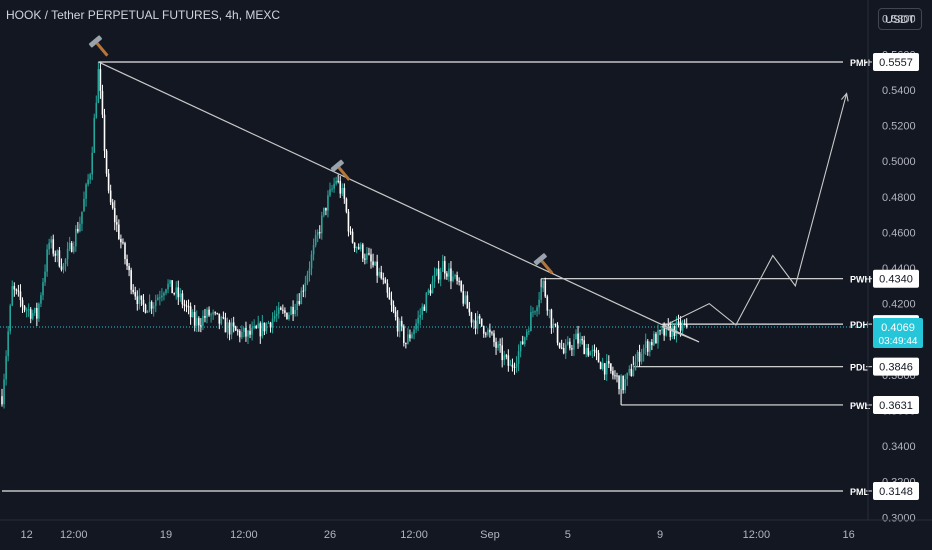  What do you see at coordinates (466, 530) in the screenshot?
I see `time-axis: 12 12:00 19 12:00 26 12:00 Sep 5 9 12:00 16` at bounding box center [466, 530].